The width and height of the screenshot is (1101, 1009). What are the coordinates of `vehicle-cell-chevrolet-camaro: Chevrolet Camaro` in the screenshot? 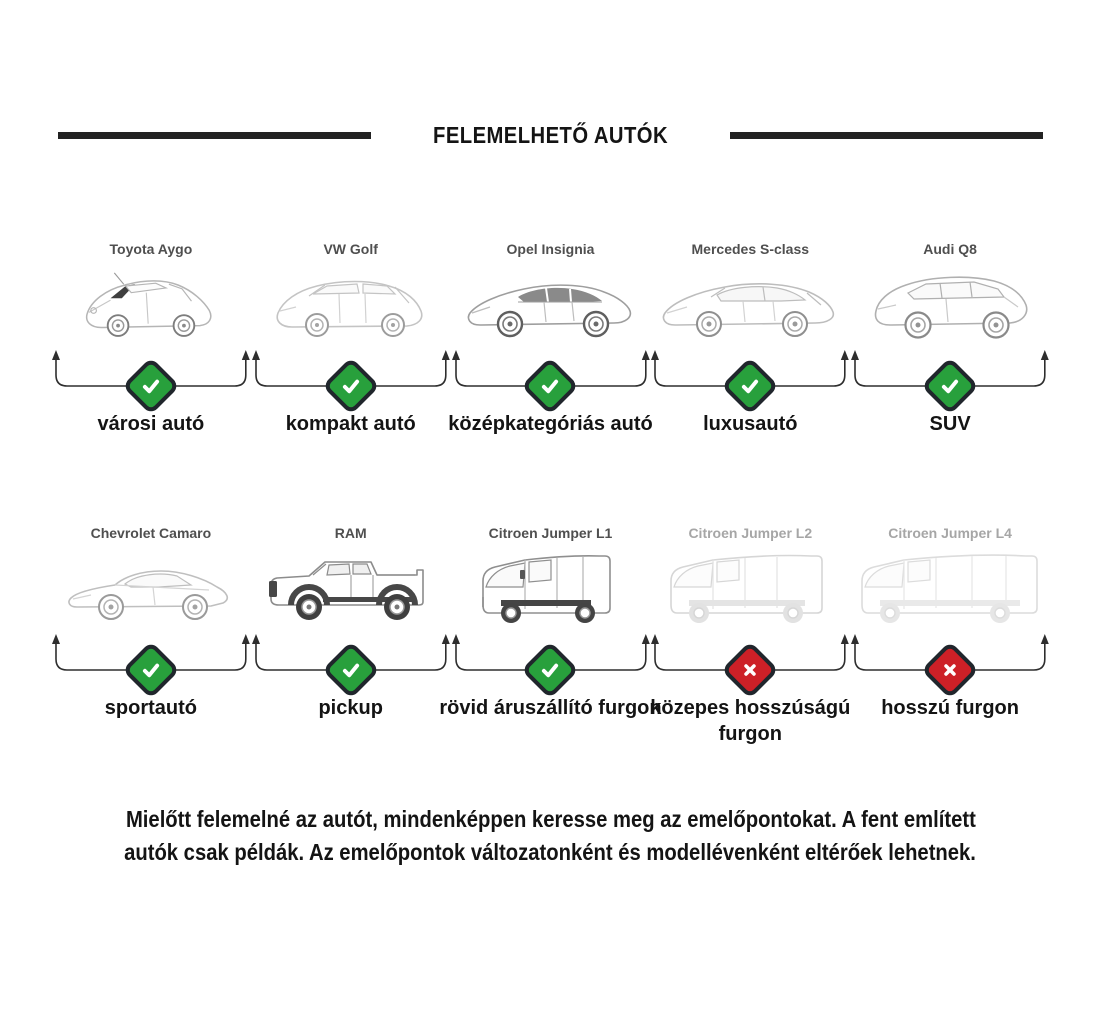 It's located at (151, 636).